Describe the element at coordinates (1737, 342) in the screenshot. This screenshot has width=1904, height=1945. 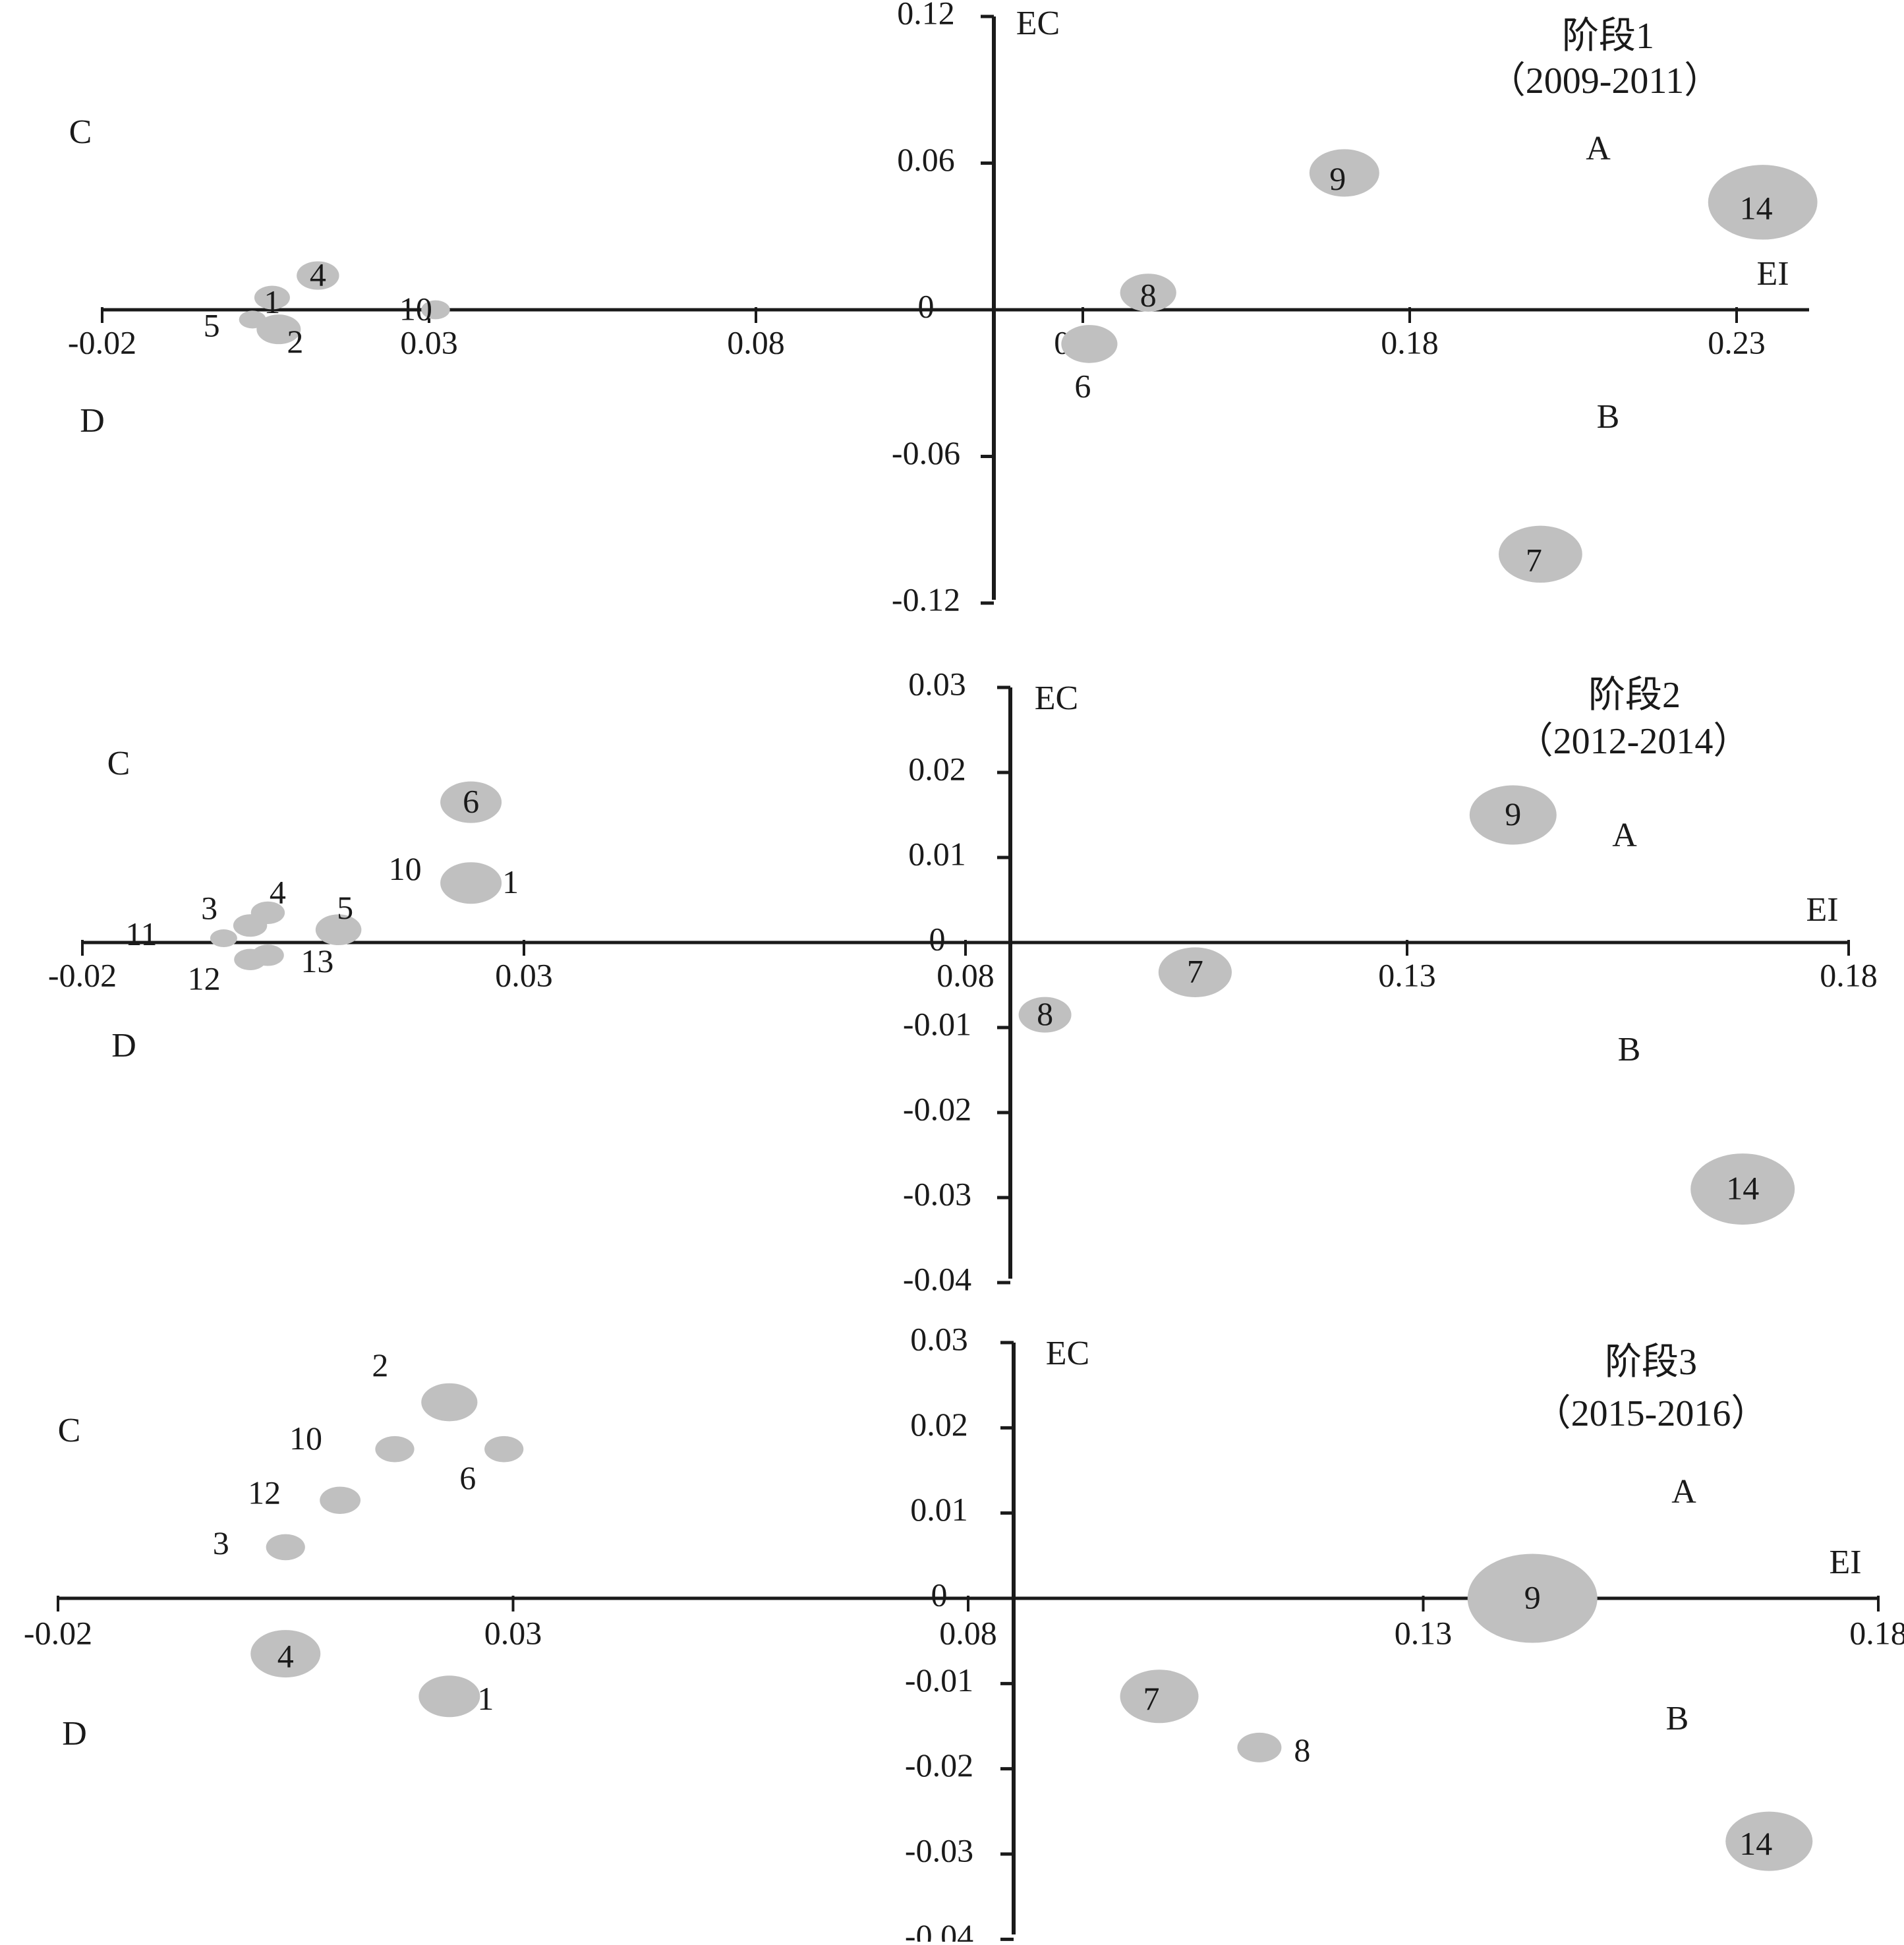
I see `x-tick-label: 0.23` at that location.